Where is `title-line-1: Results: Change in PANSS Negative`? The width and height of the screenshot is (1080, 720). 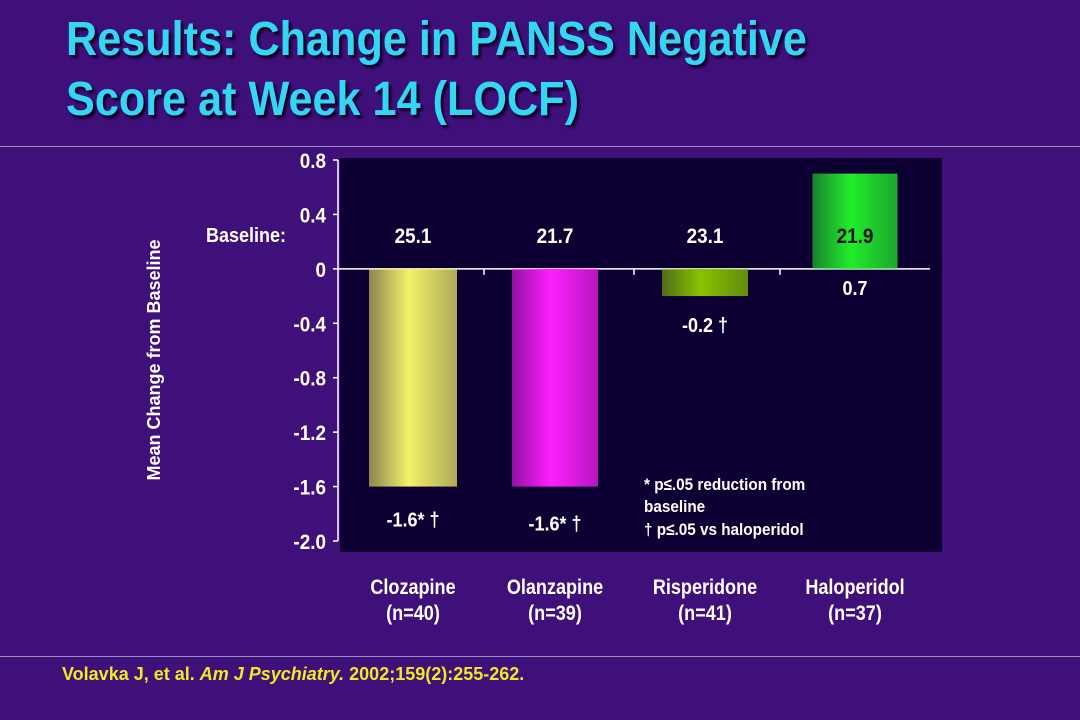
title-line-1: Results: Change in PANSS Negative is located at coordinates (436, 39).